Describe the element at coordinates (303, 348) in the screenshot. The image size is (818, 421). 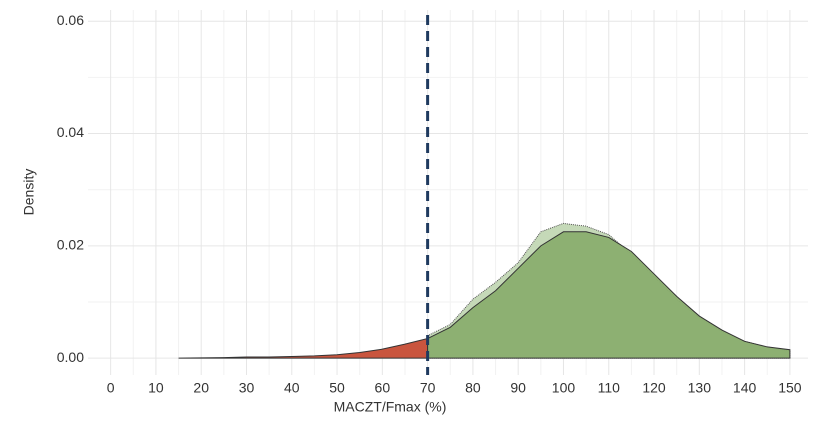
I see `density-area-below` at that location.